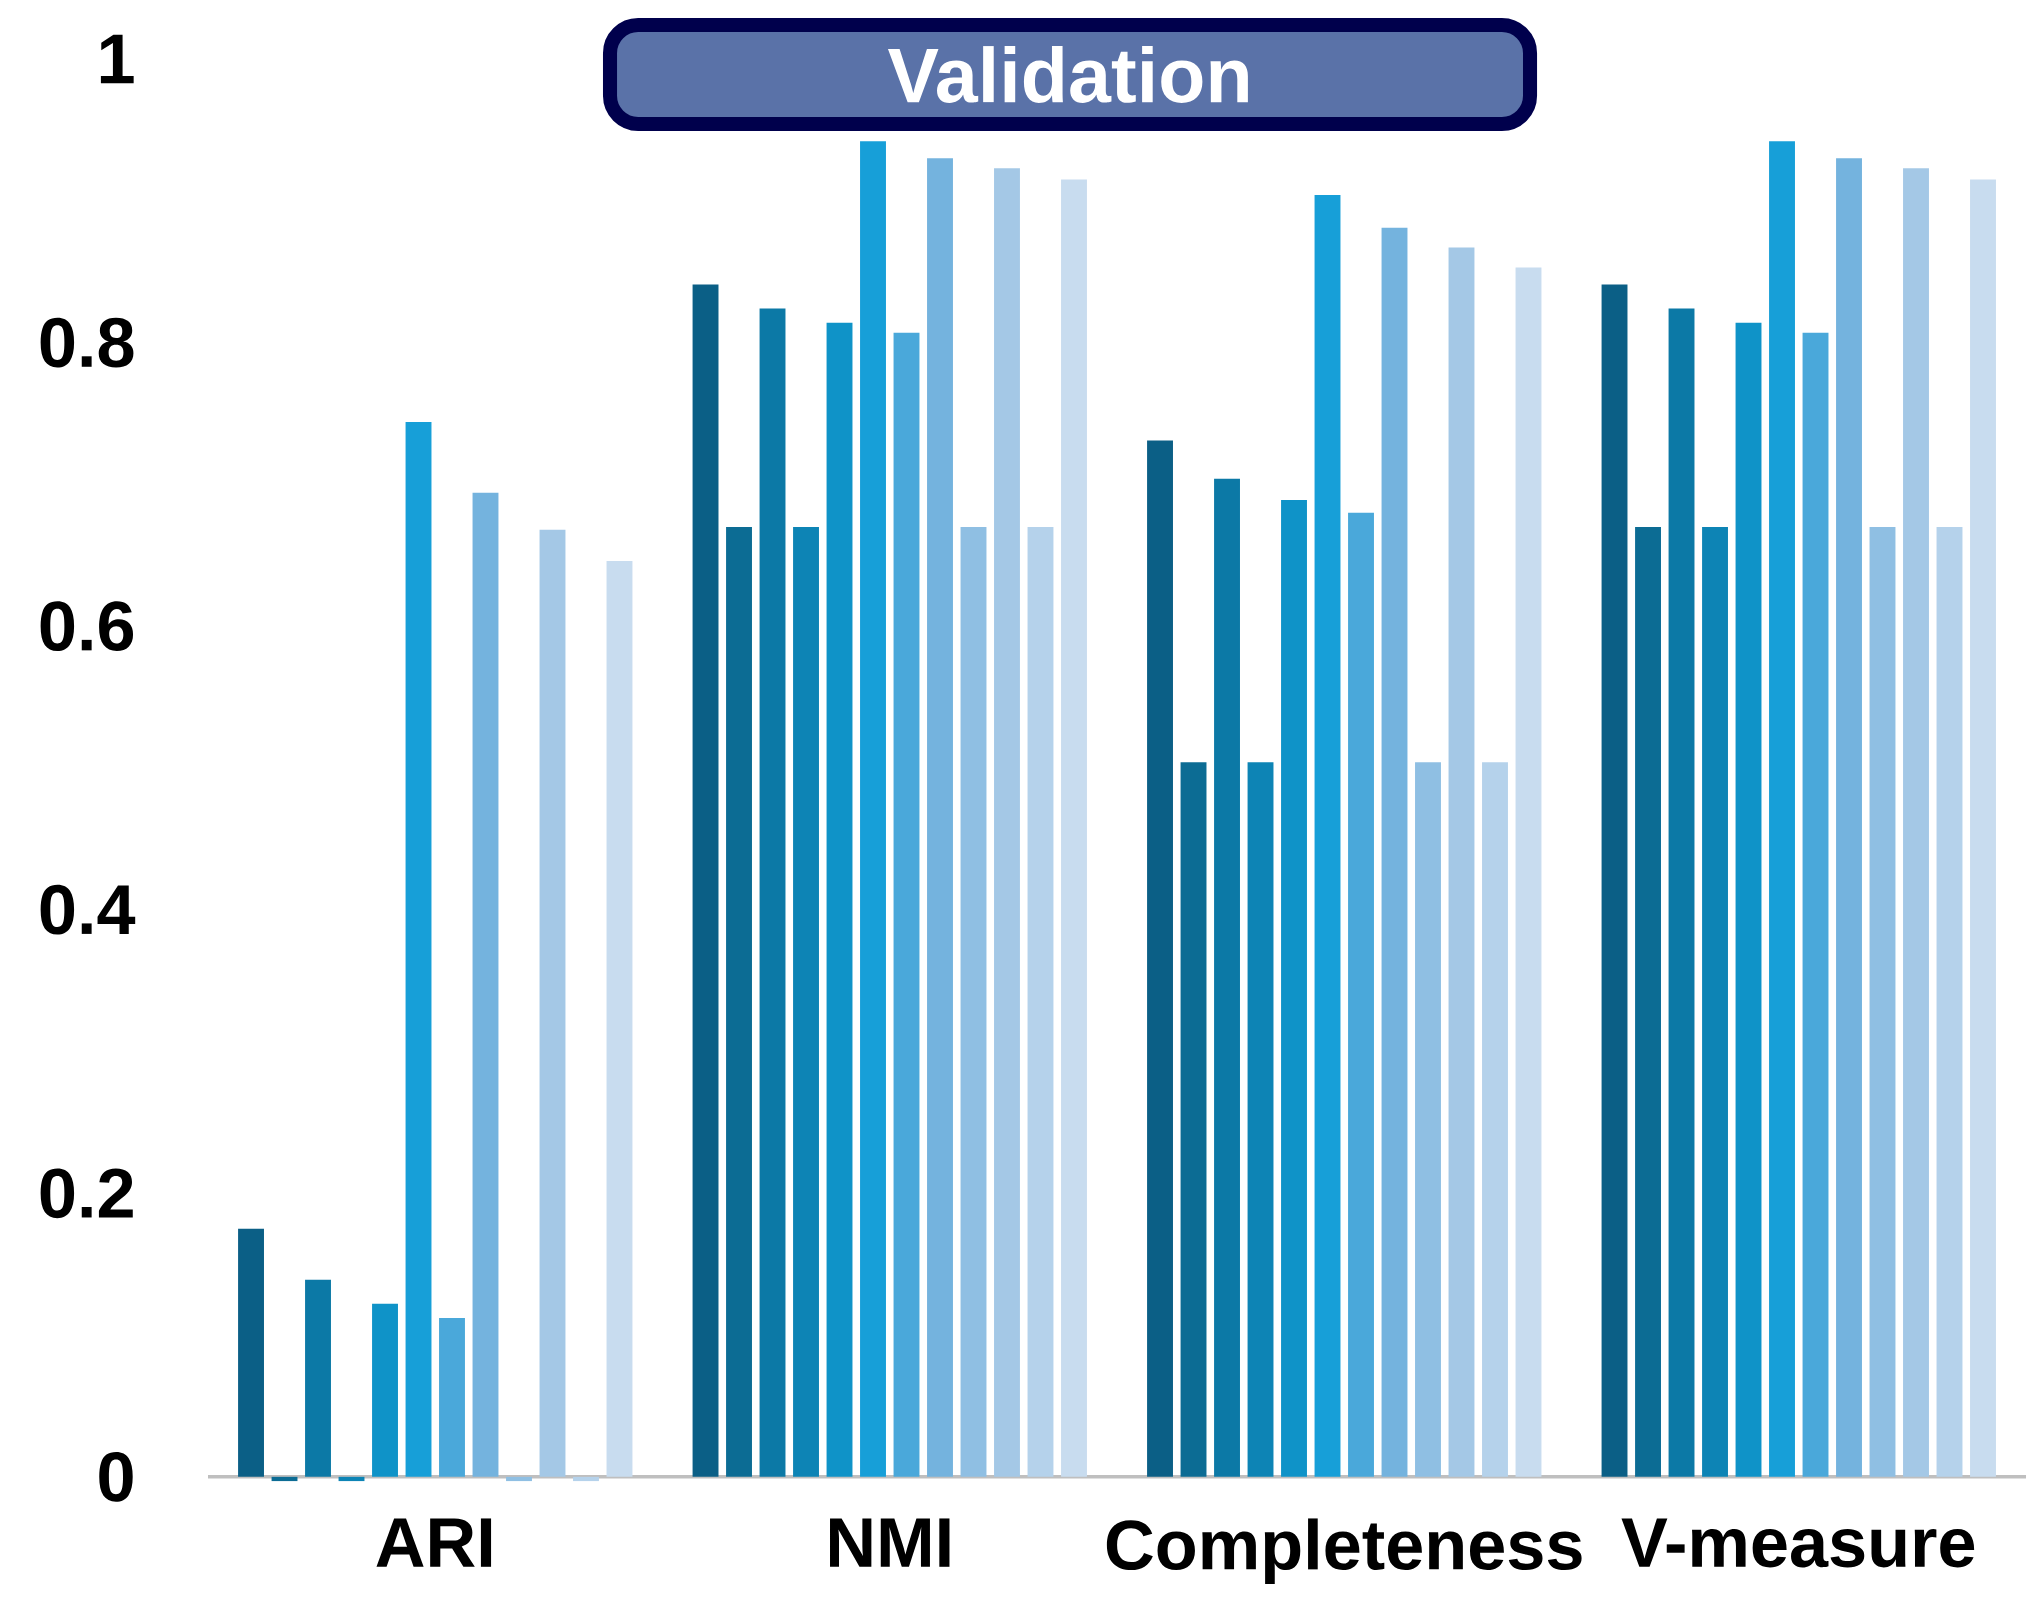  What do you see at coordinates (434, 1542) in the screenshot?
I see `x-tick-label: ARI` at bounding box center [434, 1542].